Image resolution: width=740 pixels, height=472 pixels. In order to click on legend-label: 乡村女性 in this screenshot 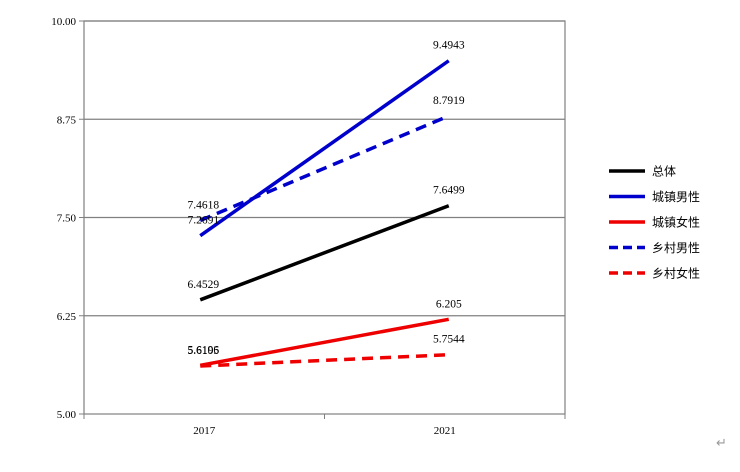, I will do `click(676, 273)`.